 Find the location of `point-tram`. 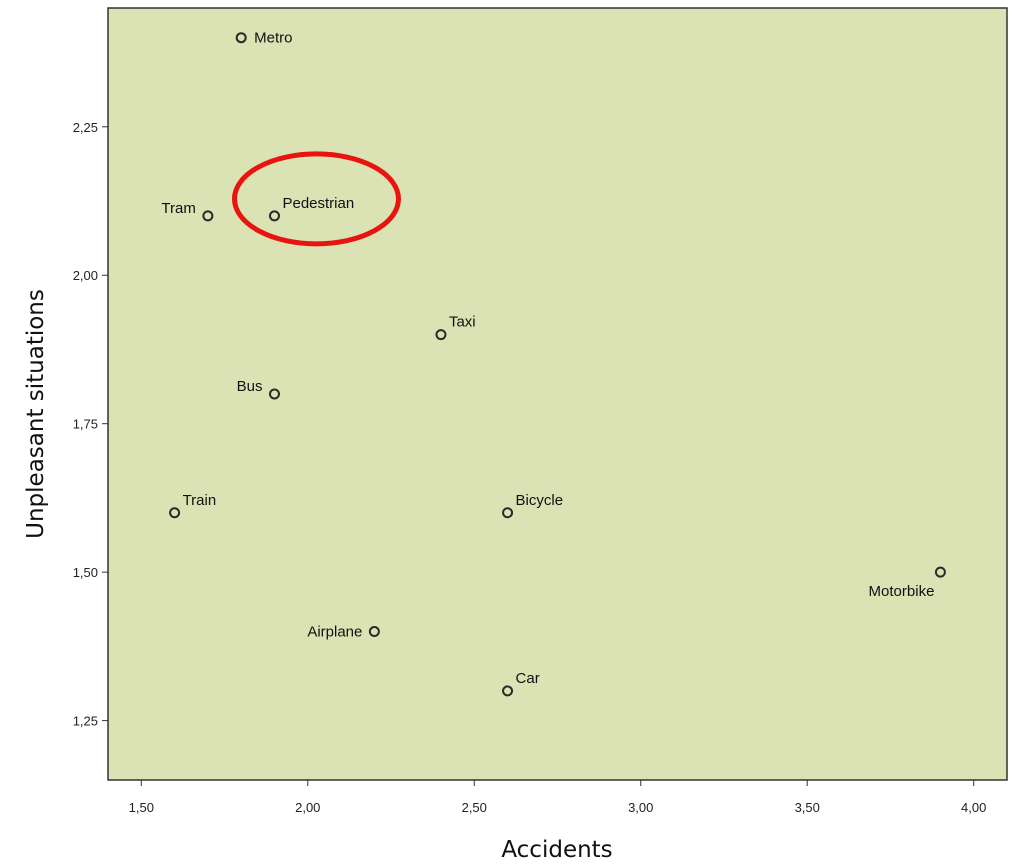

point-tram is located at coordinates (208, 216).